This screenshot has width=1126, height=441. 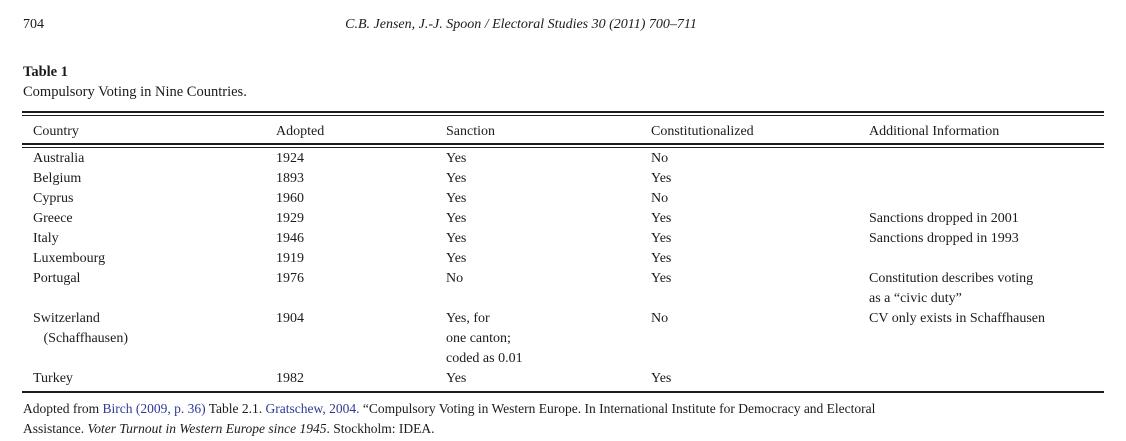 What do you see at coordinates (290, 378) in the screenshot?
I see `cell-adopted: 1982` at bounding box center [290, 378].